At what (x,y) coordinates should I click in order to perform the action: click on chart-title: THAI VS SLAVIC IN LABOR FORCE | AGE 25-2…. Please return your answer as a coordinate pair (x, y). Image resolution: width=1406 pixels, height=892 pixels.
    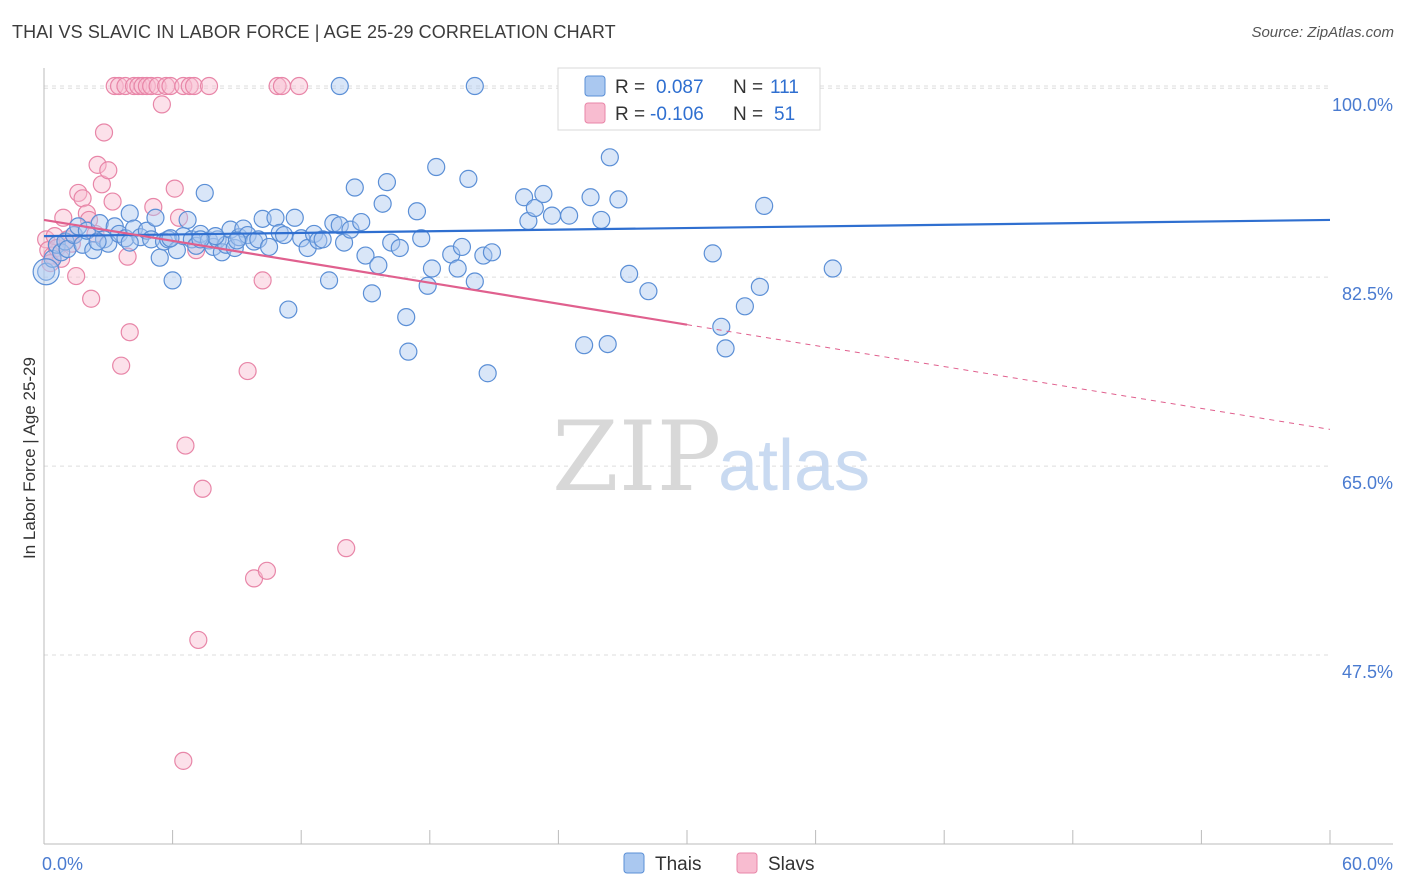
    Looking at the image, I should click on (314, 32).